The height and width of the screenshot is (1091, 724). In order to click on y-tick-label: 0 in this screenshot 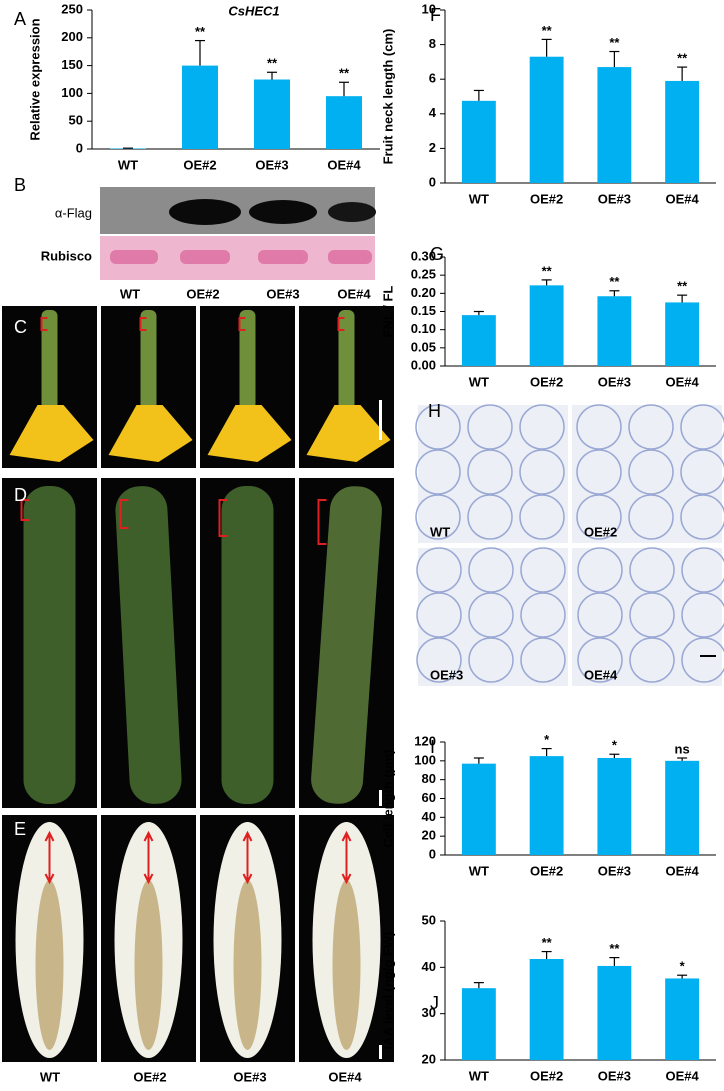, I will do `click(432, 853)`.